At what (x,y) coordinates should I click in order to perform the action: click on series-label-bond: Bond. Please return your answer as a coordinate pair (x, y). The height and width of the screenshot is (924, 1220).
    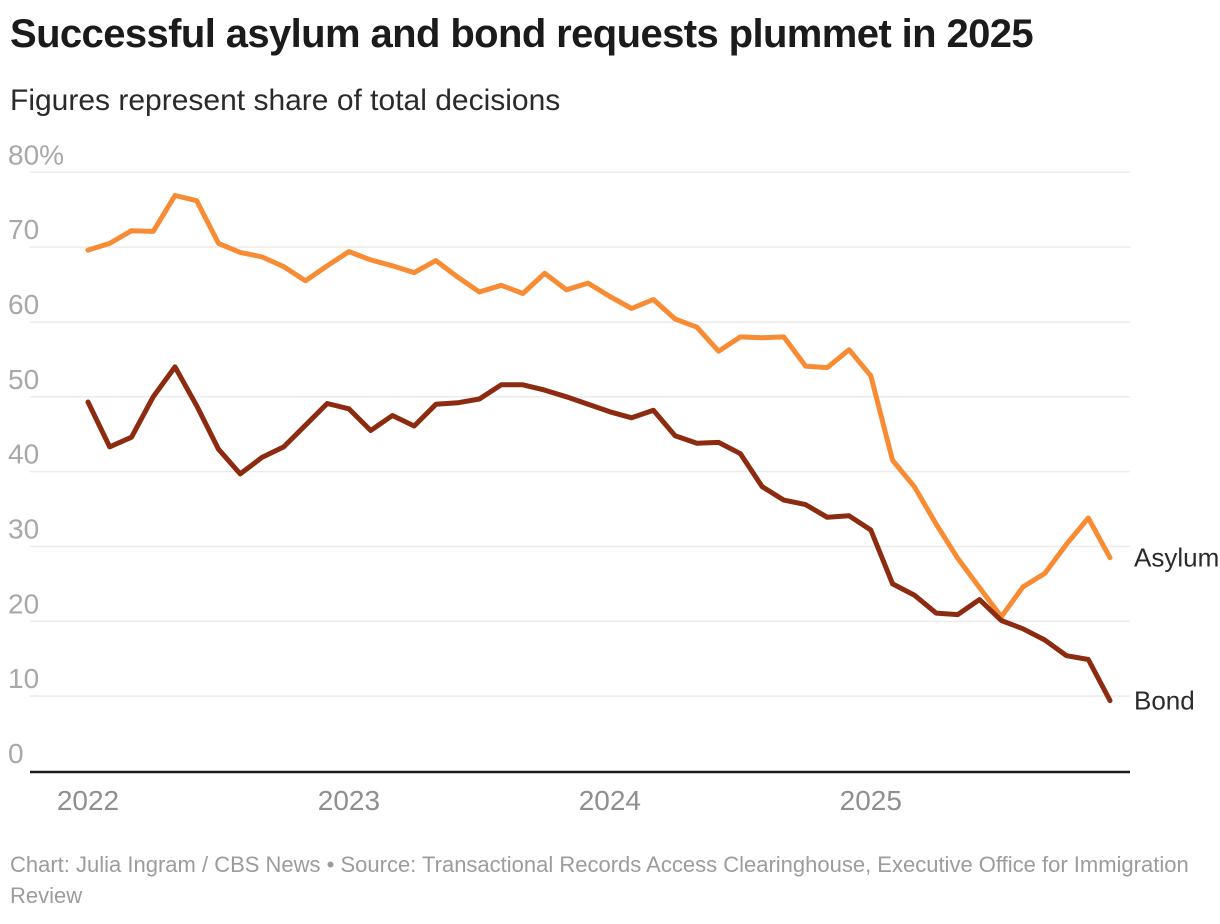
    Looking at the image, I should click on (1164, 701).